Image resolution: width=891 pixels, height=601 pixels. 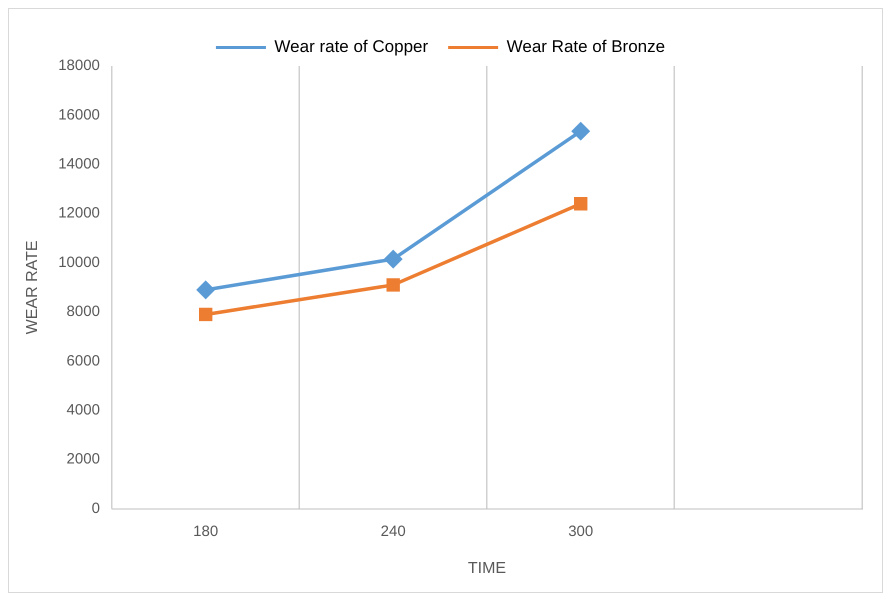 What do you see at coordinates (205, 531) in the screenshot?
I see `x-tick-label: 180` at bounding box center [205, 531].